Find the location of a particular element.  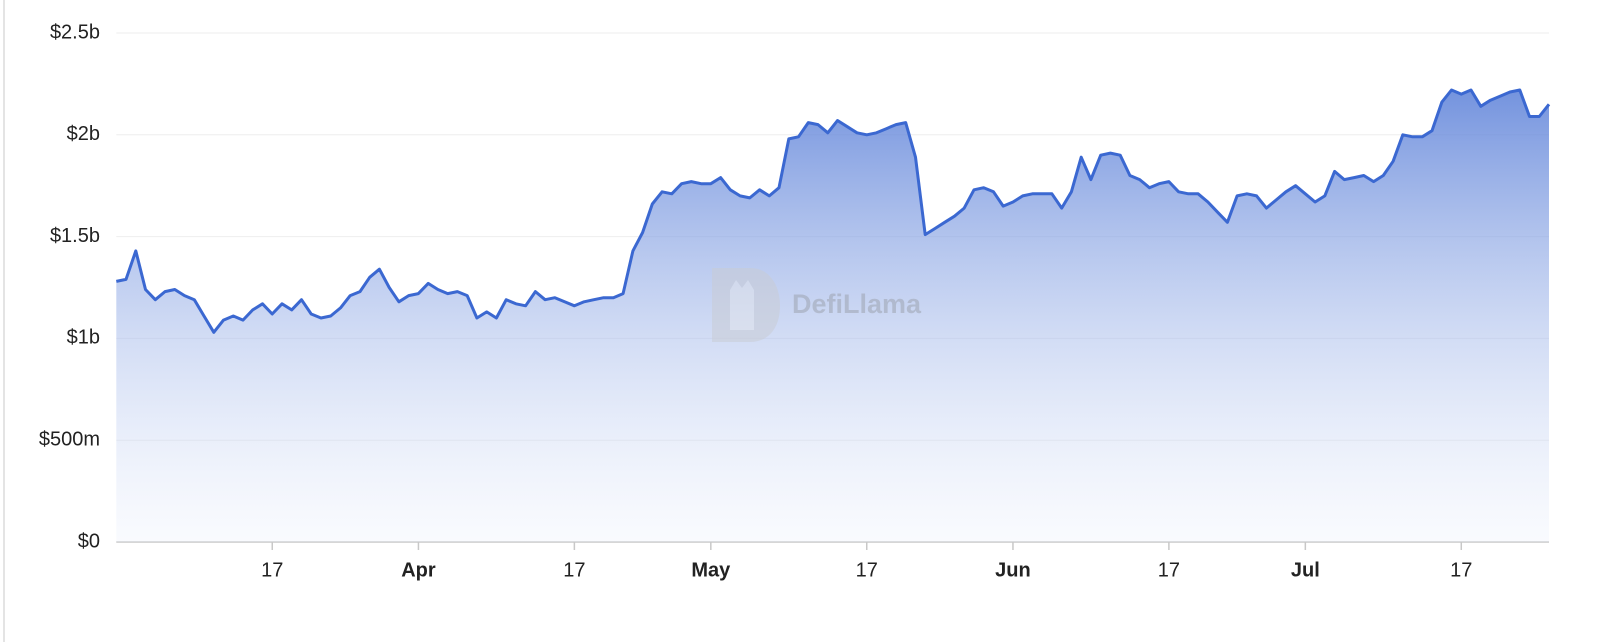

y-tick-label: $1.5b is located at coordinates (75, 236).